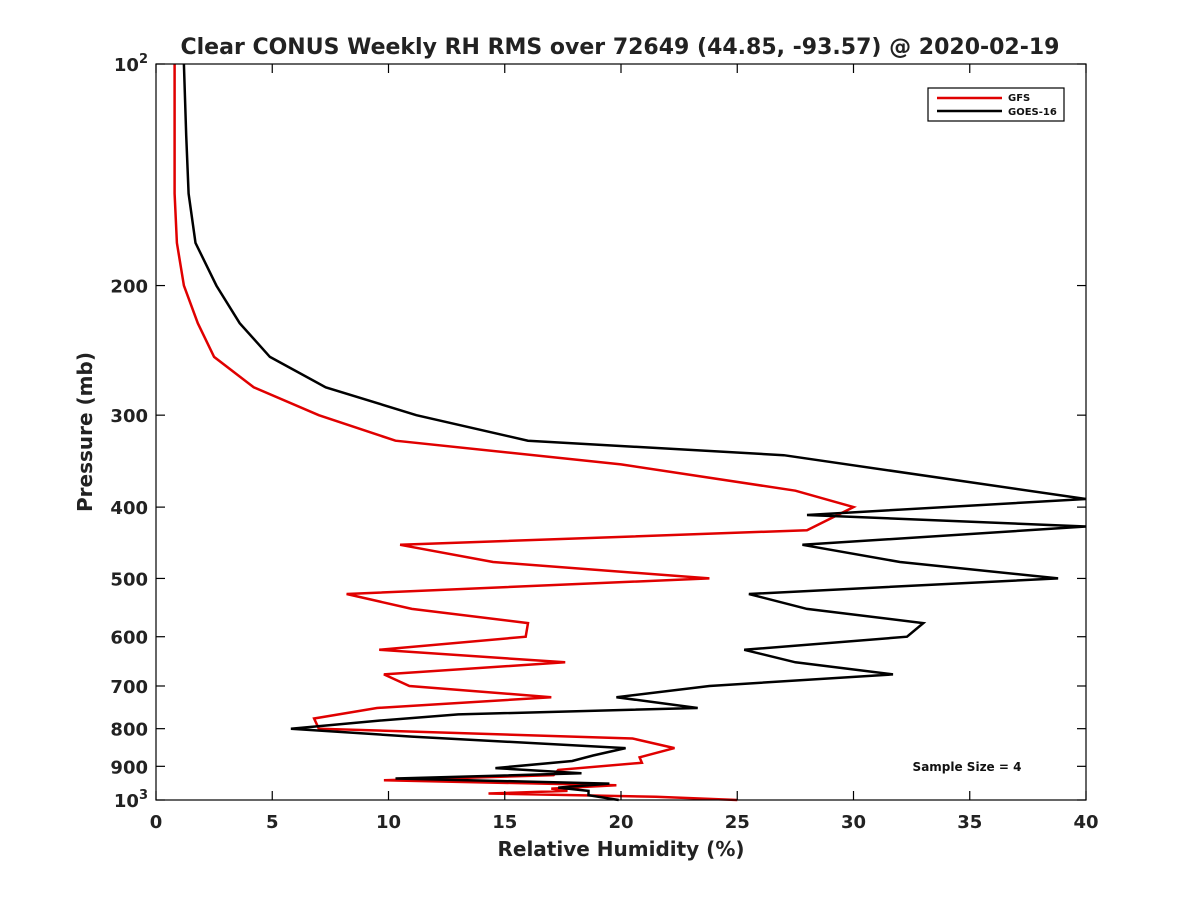 The image size is (1200, 900). Describe the element at coordinates (620, 849) in the screenshot. I see `x-axis-label: Relative Humidity (%)` at that location.